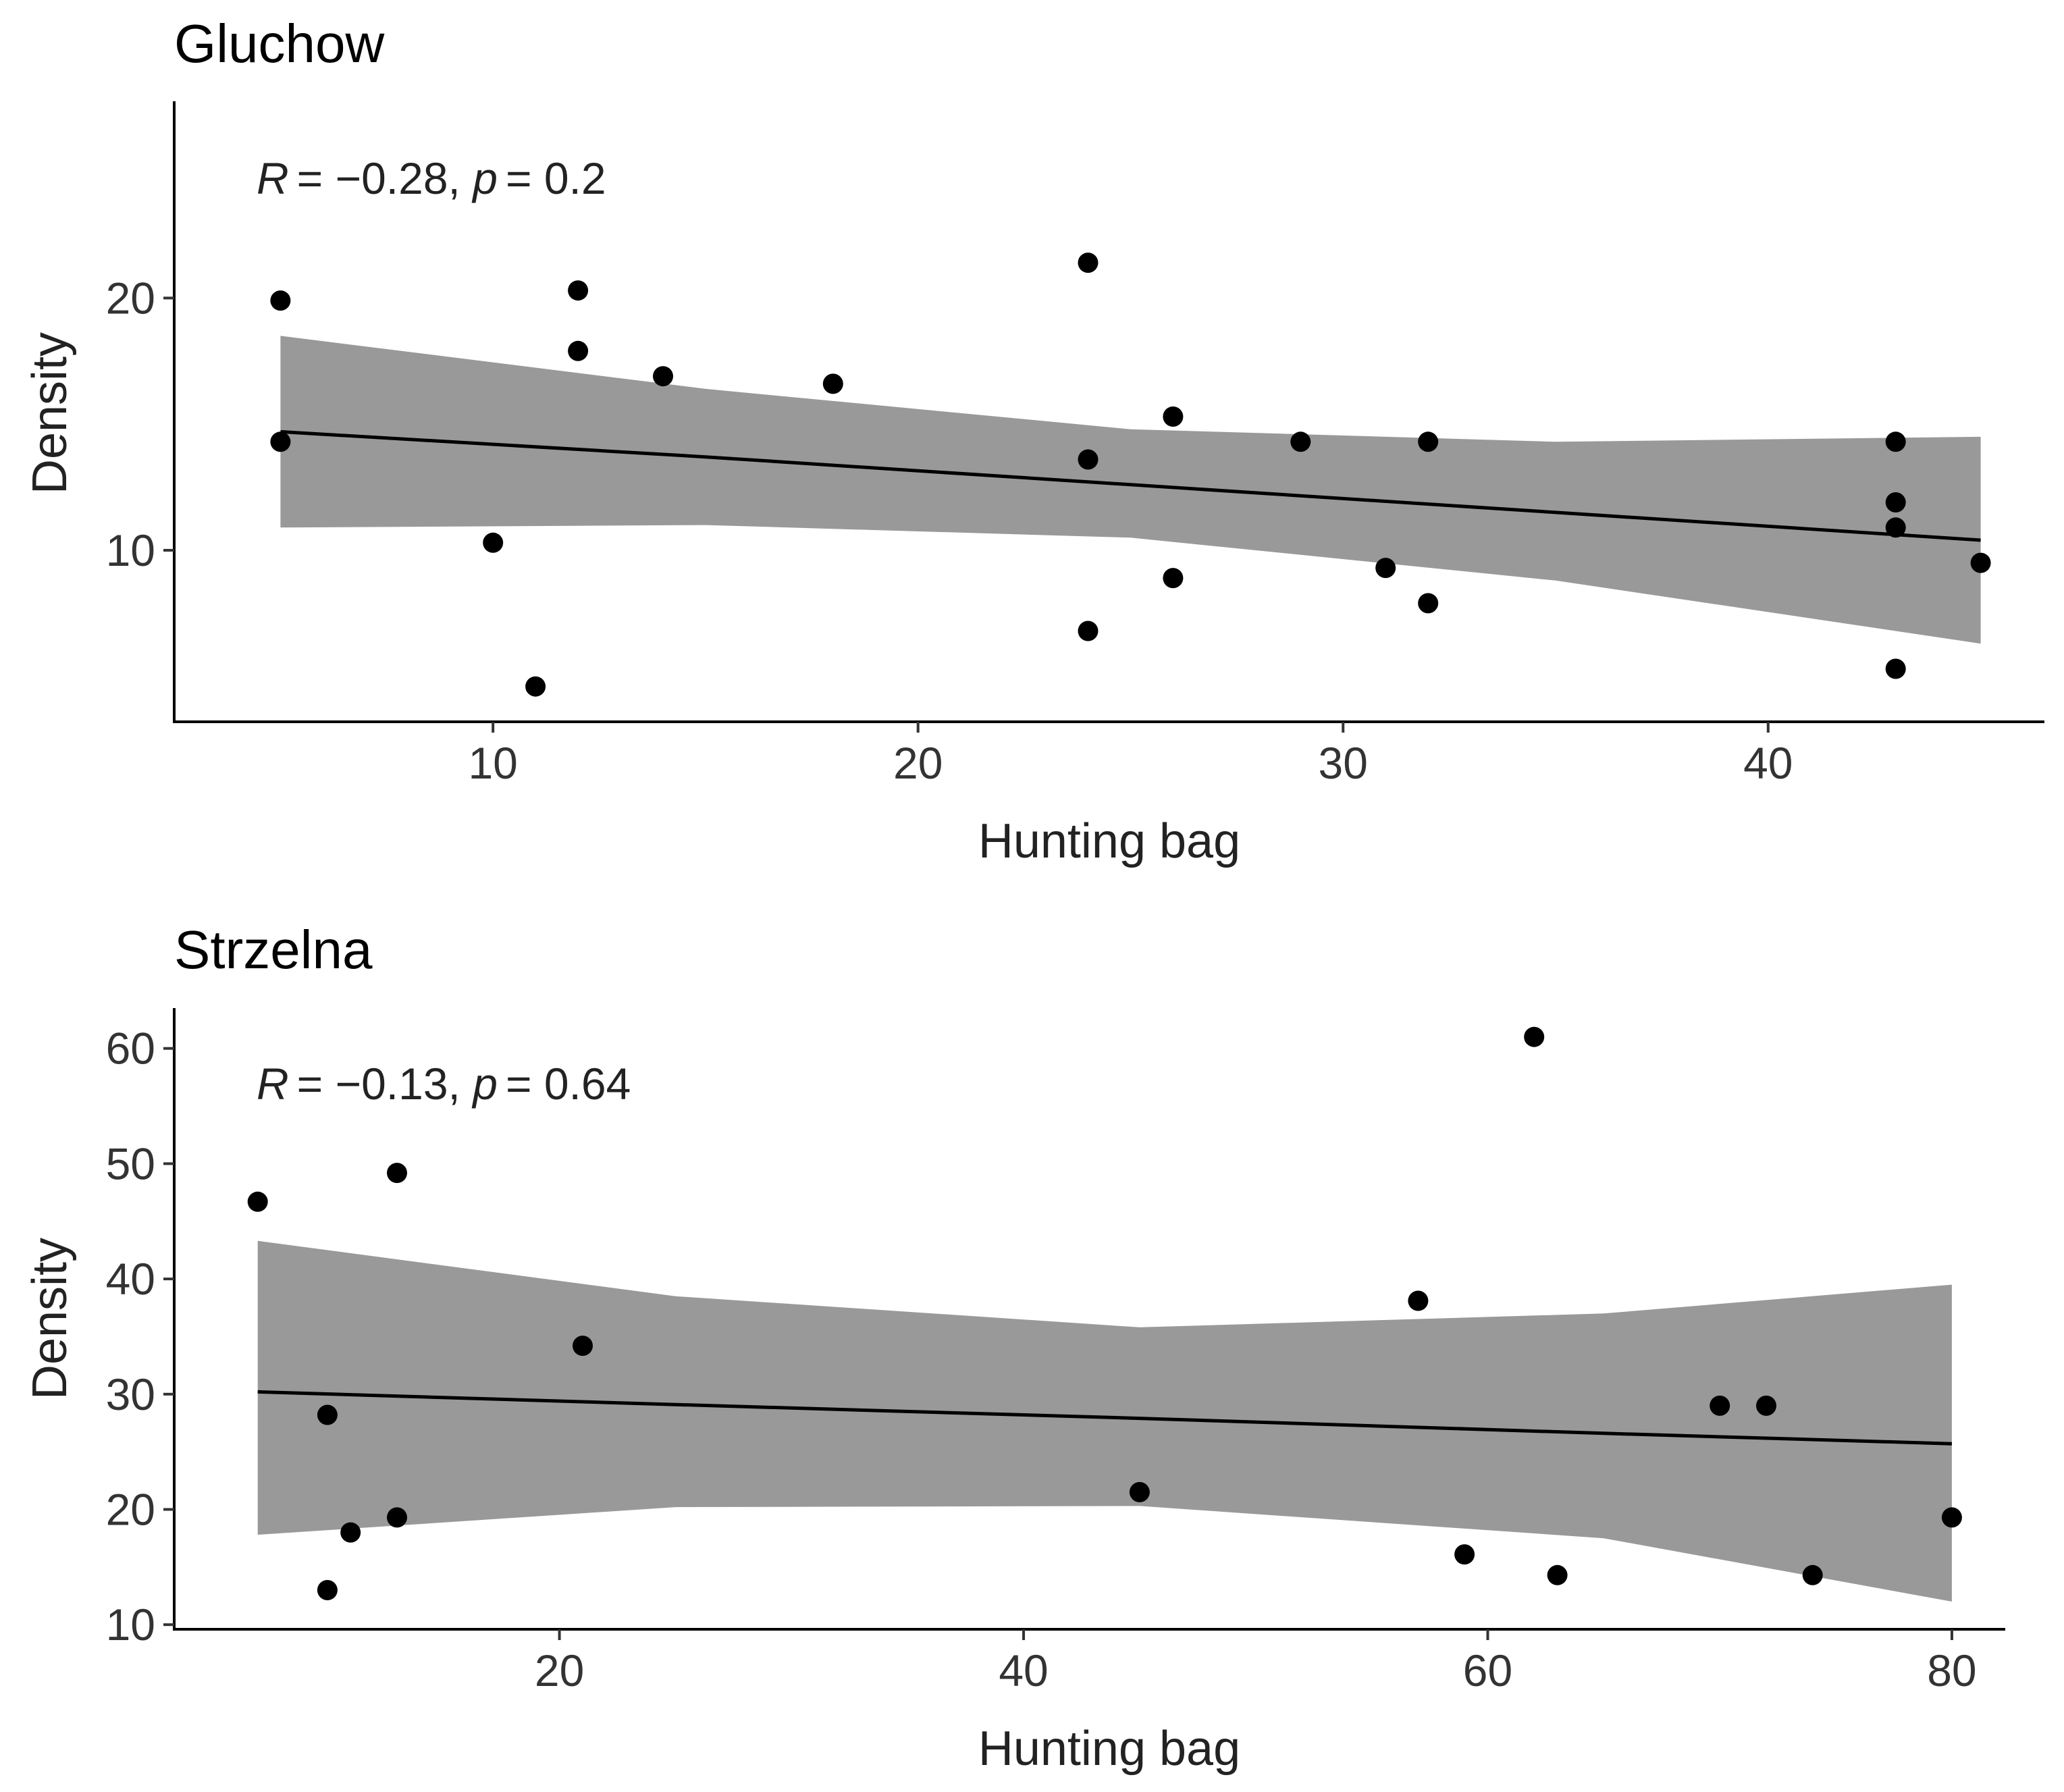  I want to click on r-value: = −0.28,, so click(385, 178).